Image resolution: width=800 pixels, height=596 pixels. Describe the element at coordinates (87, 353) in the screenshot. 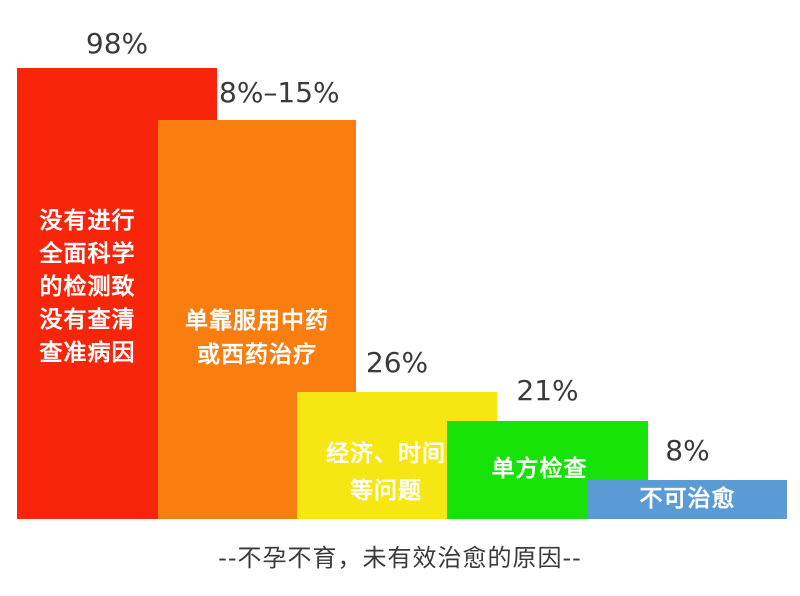

I see `bar-label-line: 查准病因` at that location.